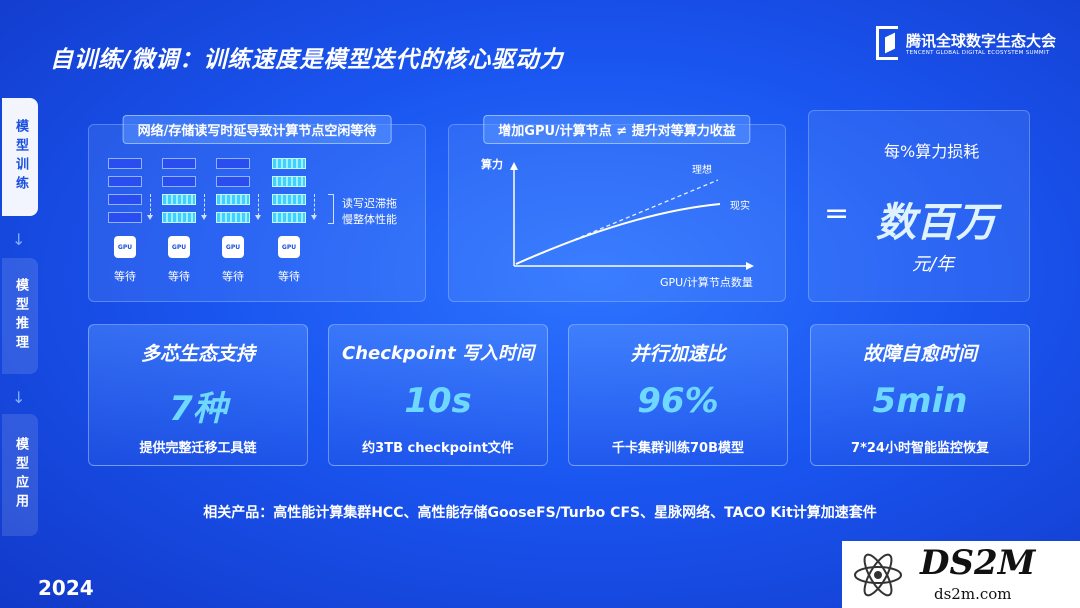  Describe the element at coordinates (973, 594) in the screenshot. I see `watermark-sub: ds2m.com` at that location.